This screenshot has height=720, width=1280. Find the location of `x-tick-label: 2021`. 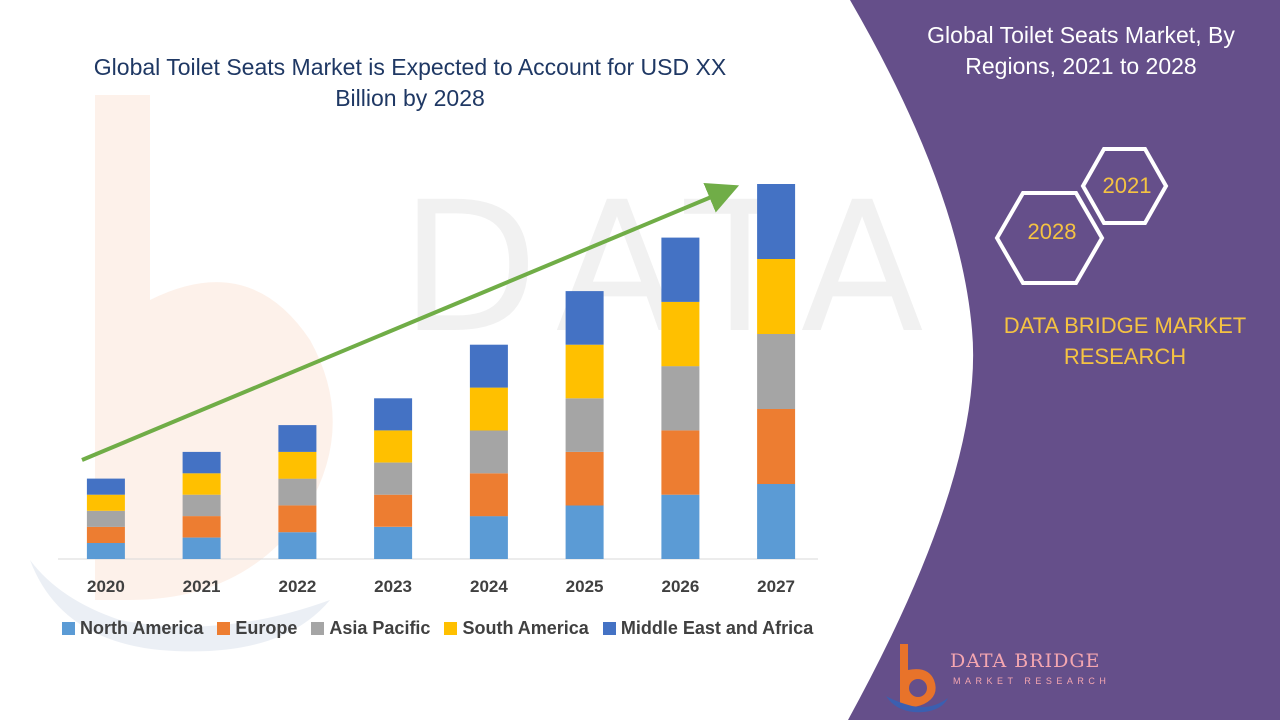

x-tick-label: 2021 is located at coordinates (202, 586).